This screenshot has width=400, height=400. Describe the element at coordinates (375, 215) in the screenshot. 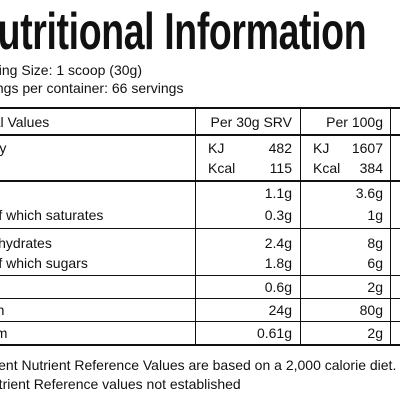

I see `value: 1g` at that location.